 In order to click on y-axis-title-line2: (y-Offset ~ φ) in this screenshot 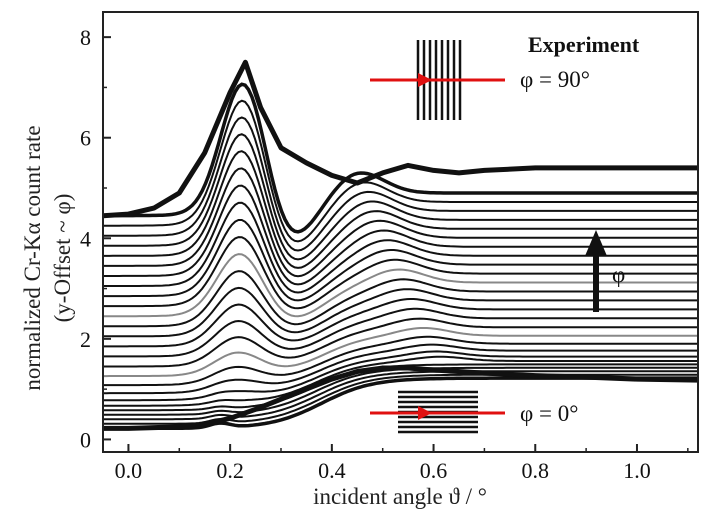, I will do `click(62, 258)`.